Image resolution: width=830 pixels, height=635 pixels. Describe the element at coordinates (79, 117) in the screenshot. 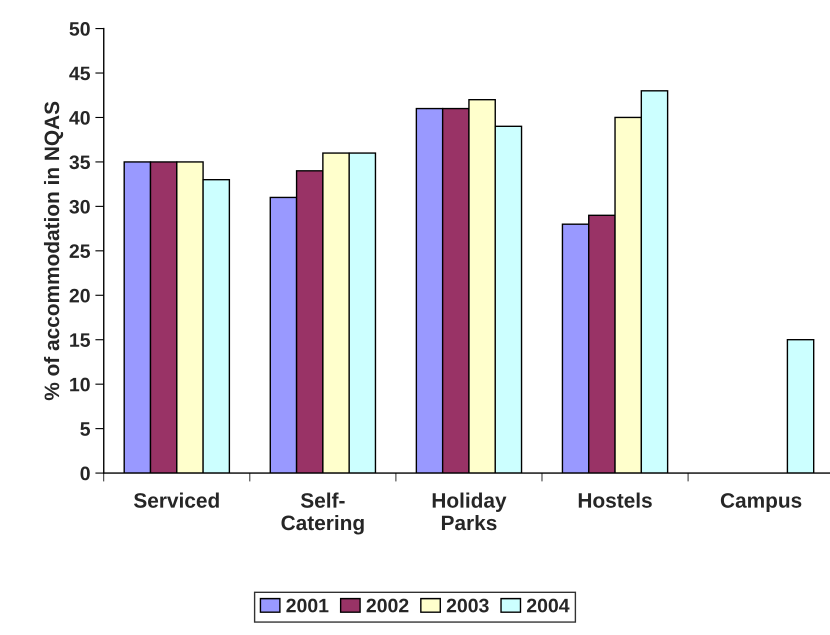

I see `y-tick-label: 40` at that location.